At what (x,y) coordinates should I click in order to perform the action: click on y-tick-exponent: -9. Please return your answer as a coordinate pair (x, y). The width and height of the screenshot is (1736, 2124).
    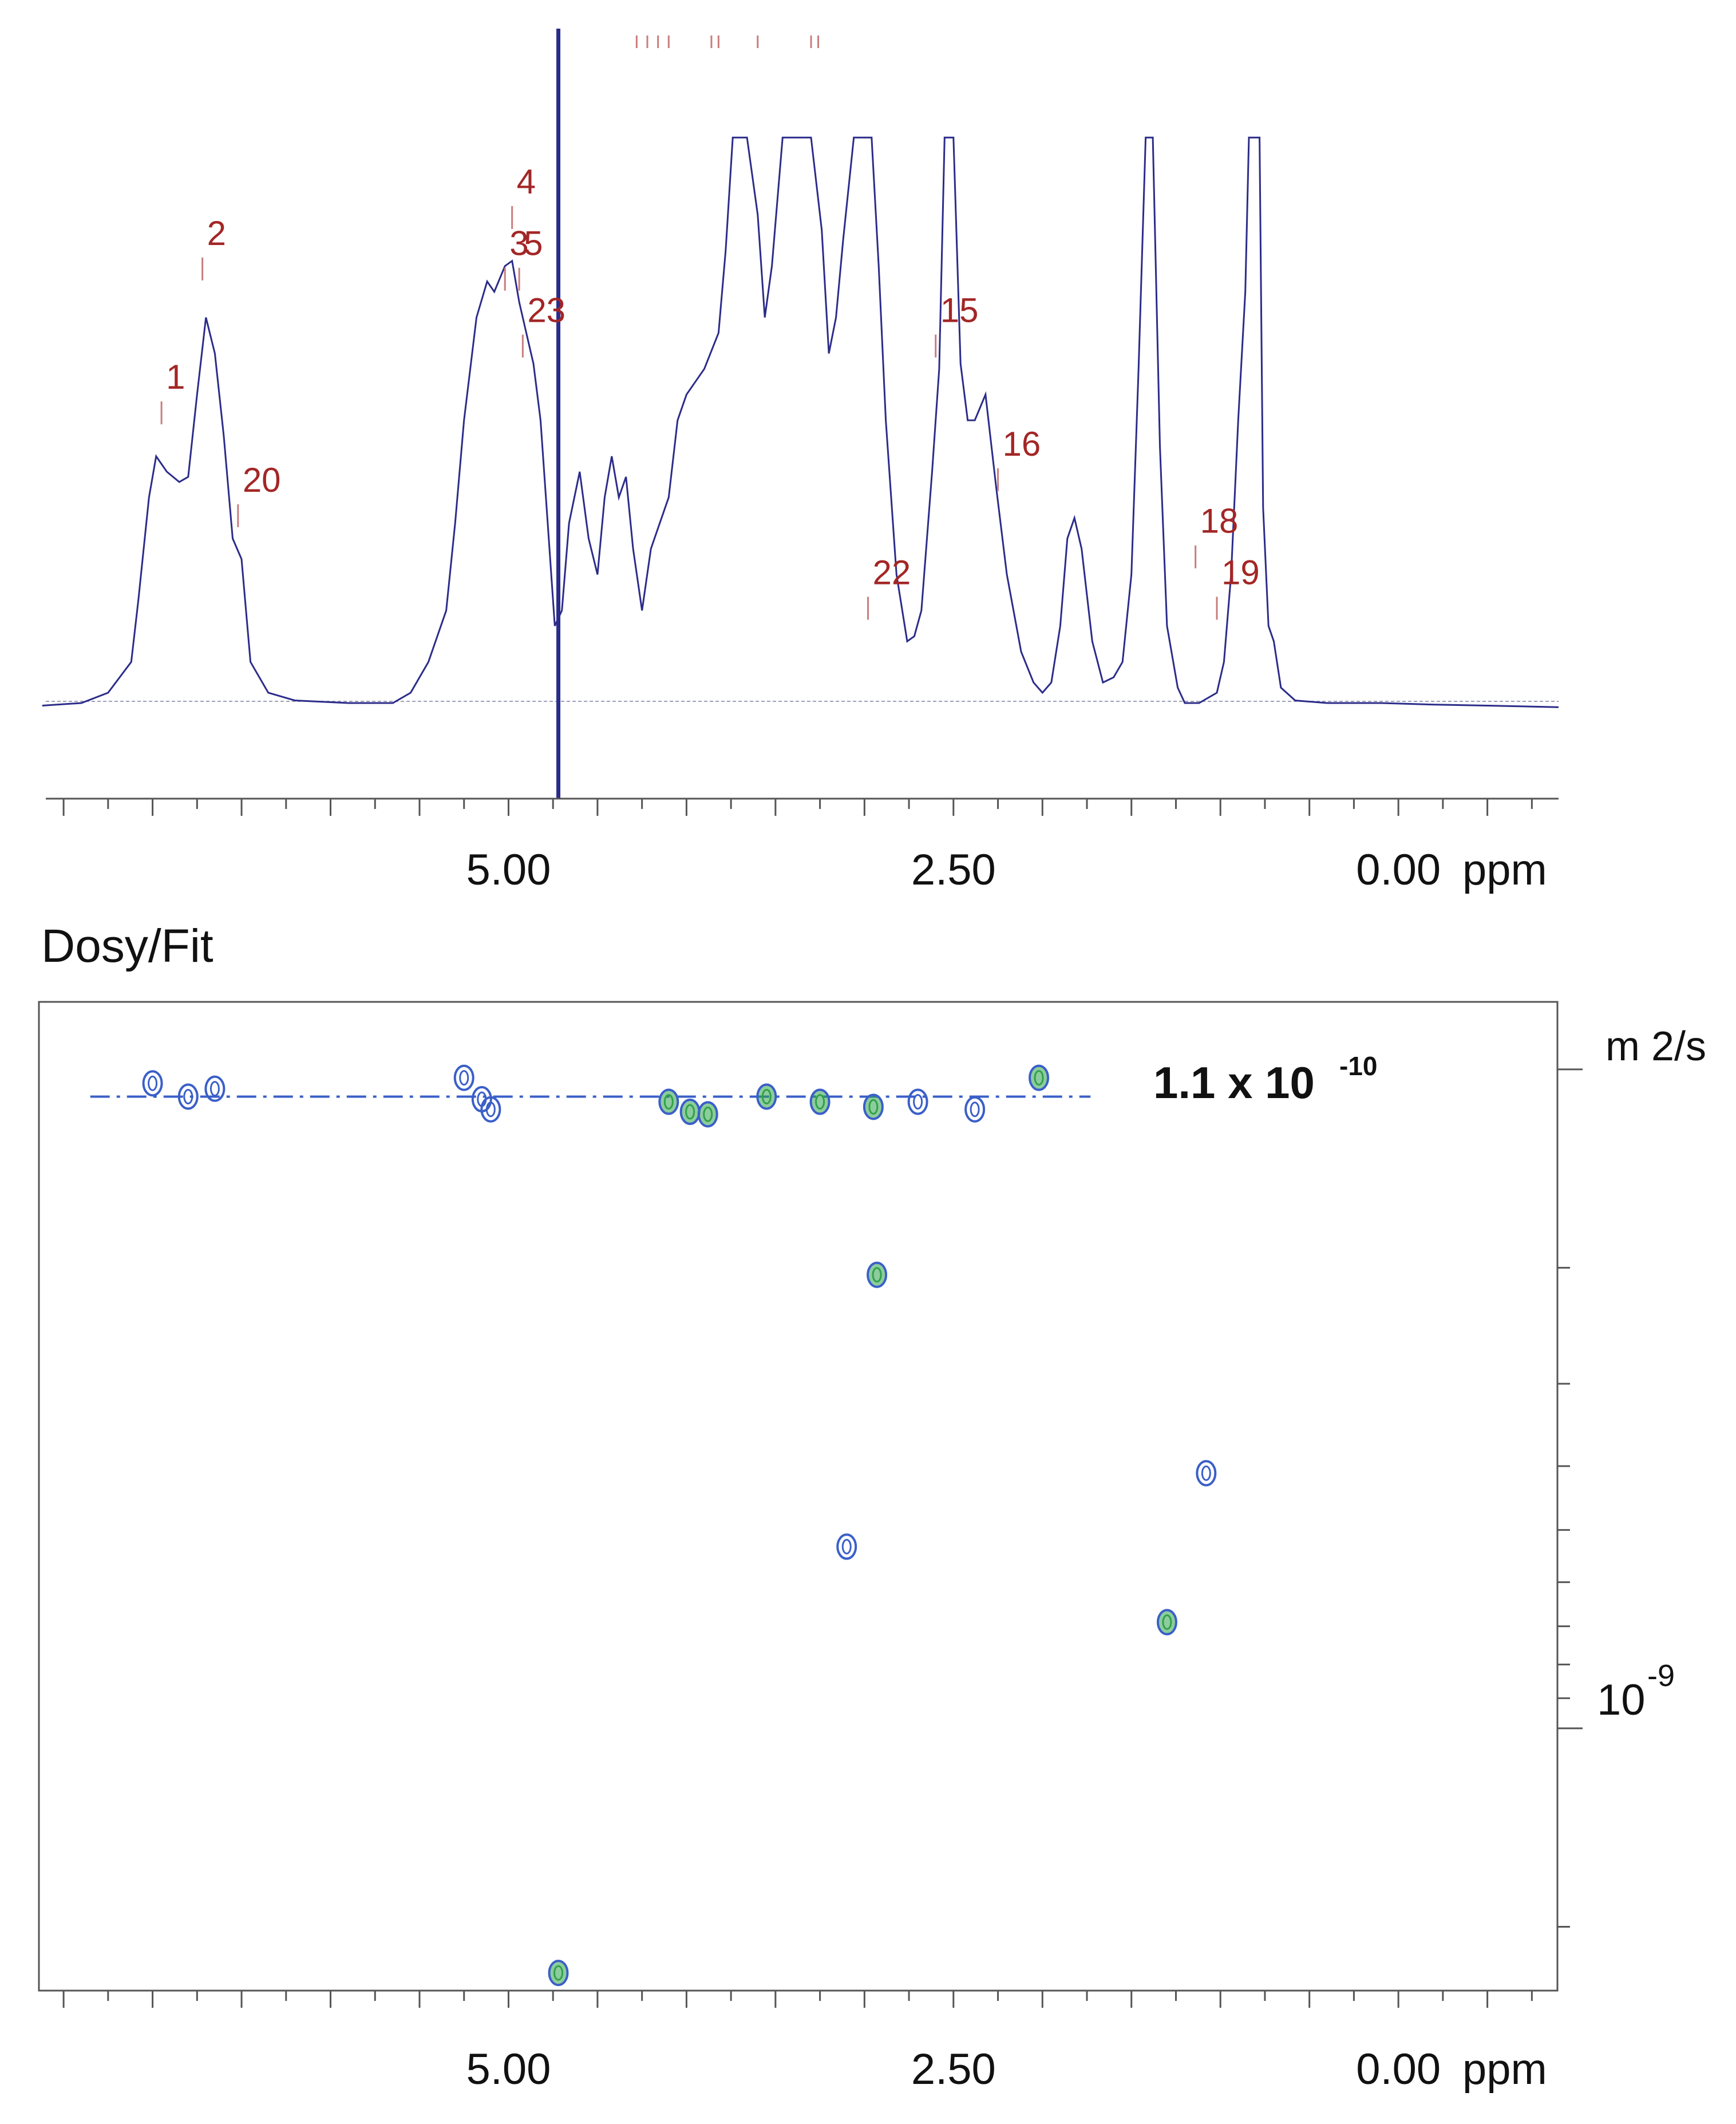
    Looking at the image, I should click on (1661, 1676).